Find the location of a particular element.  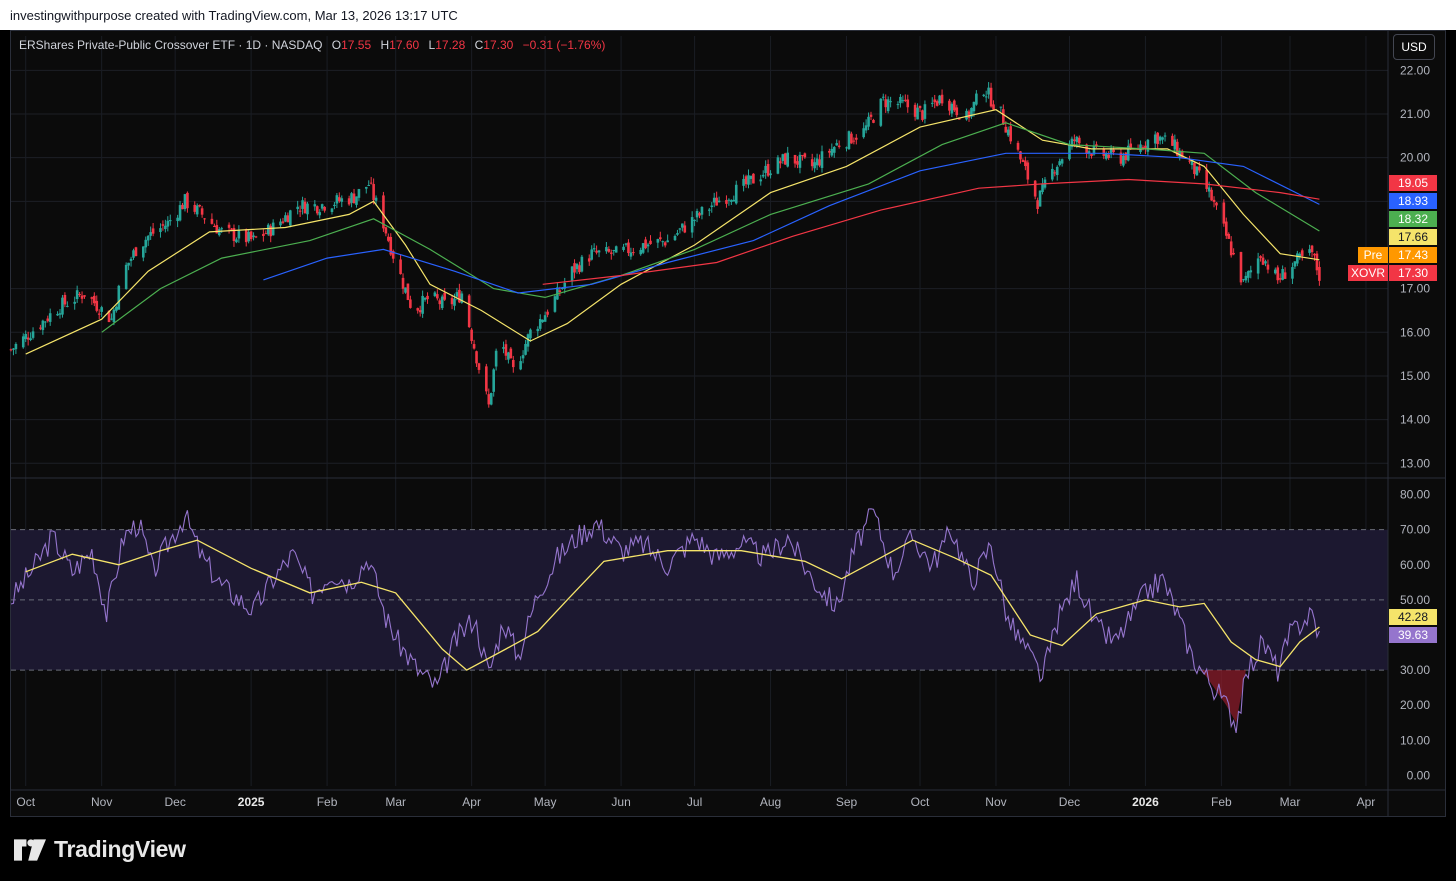

price-tag-name: Pre is located at coordinates (1373, 255).